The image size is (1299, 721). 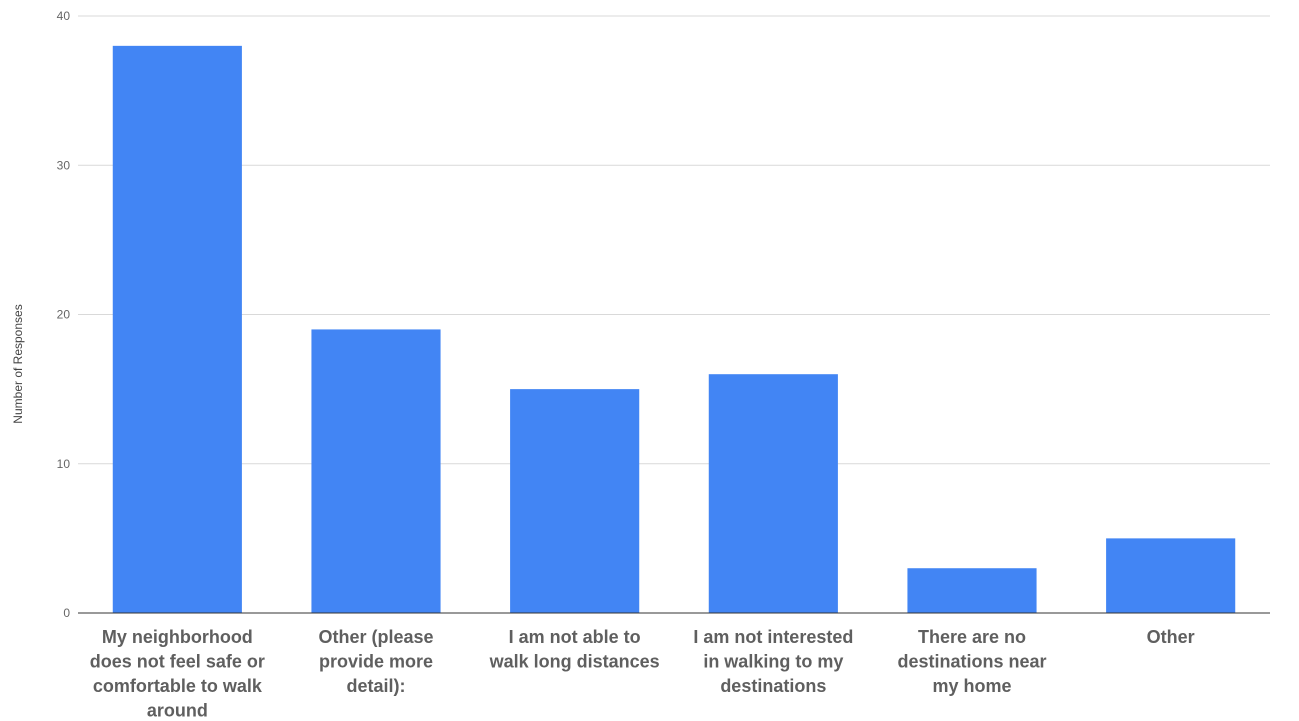 What do you see at coordinates (64, 165) in the screenshot?
I see `y-tick-label: 30` at bounding box center [64, 165].